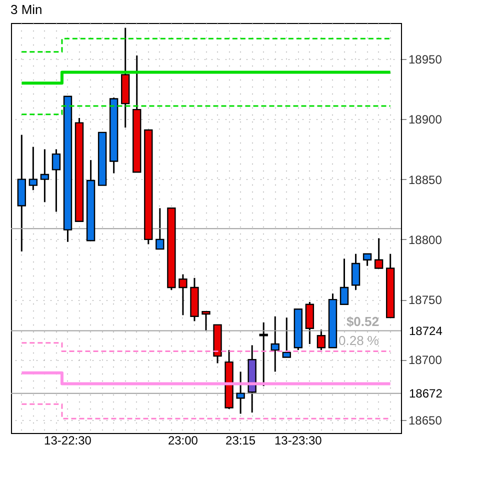 The width and height of the screenshot is (479, 486). What do you see at coordinates (362, 321) in the screenshot?
I see `annotation: $0.52` at bounding box center [362, 321].